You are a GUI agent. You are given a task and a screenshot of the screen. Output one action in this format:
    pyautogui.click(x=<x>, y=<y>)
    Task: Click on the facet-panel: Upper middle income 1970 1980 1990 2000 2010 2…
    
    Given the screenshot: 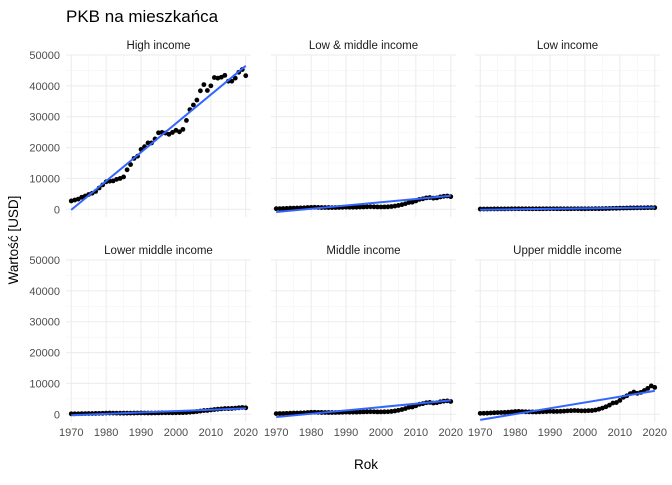 What is the action you would take?
    pyautogui.click(x=567, y=342)
    